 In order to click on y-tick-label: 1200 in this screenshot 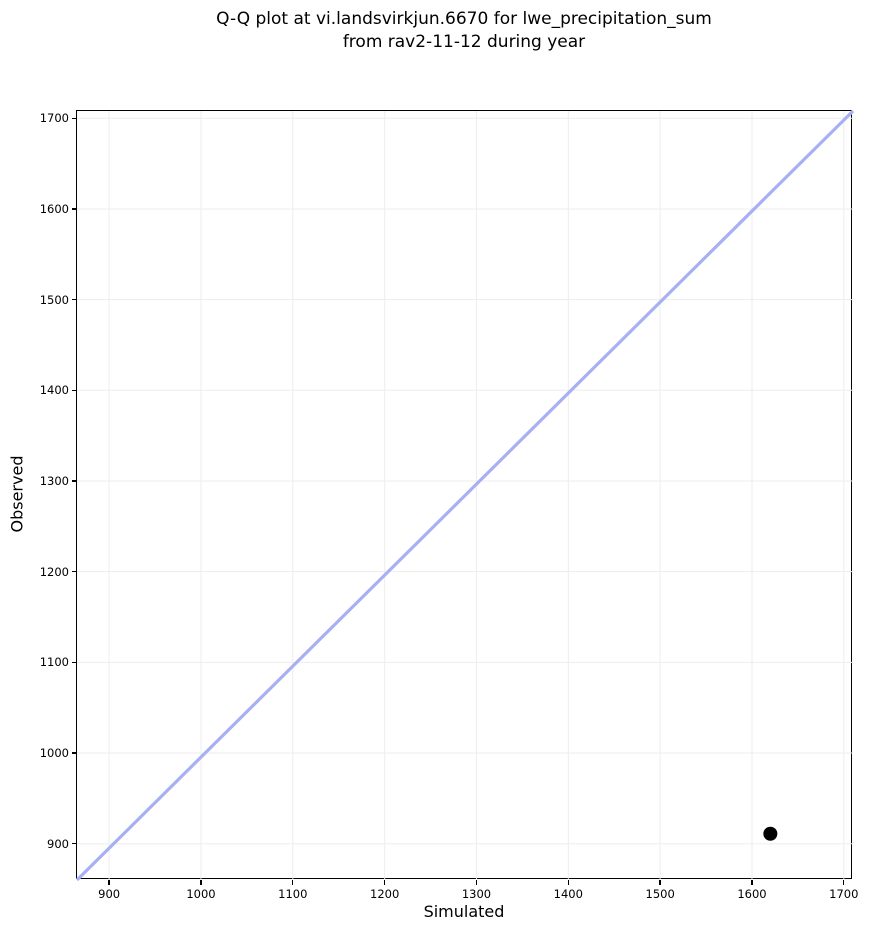, I will do `click(54, 571)`.